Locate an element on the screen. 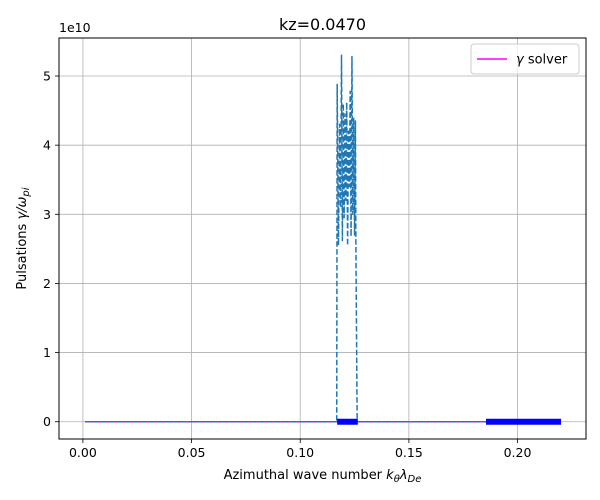  x-tick-label: 0.15 is located at coordinates (409, 452).